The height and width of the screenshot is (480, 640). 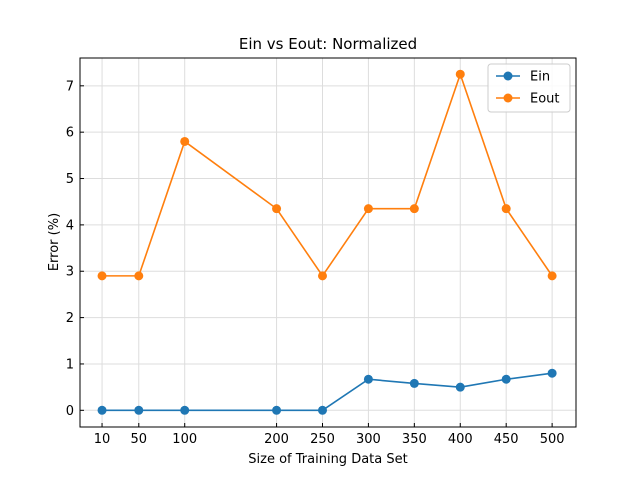 I want to click on legend-label-ein: Ein, so click(x=540, y=77).